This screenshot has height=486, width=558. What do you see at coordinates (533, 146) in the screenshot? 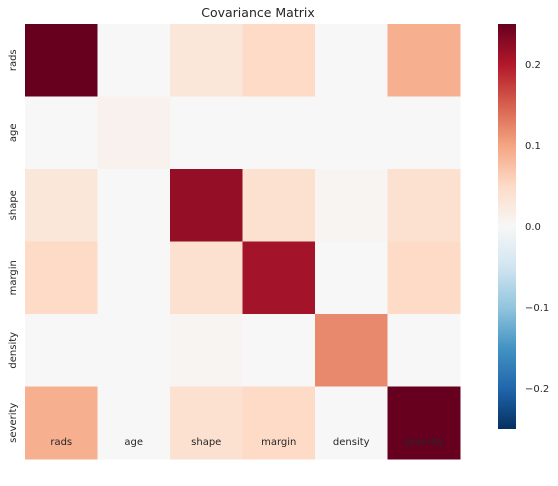
I see `colorbar-tick-label: 0.1` at bounding box center [533, 146].